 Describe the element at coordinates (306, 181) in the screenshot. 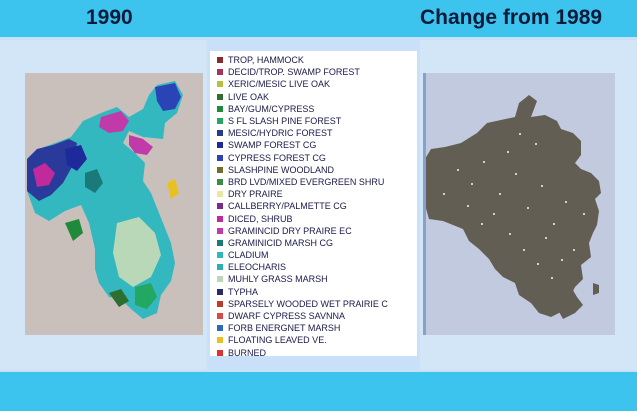

I see `legend-label: BRD LVD/MIXED EVERGREEN SHRU` at that location.